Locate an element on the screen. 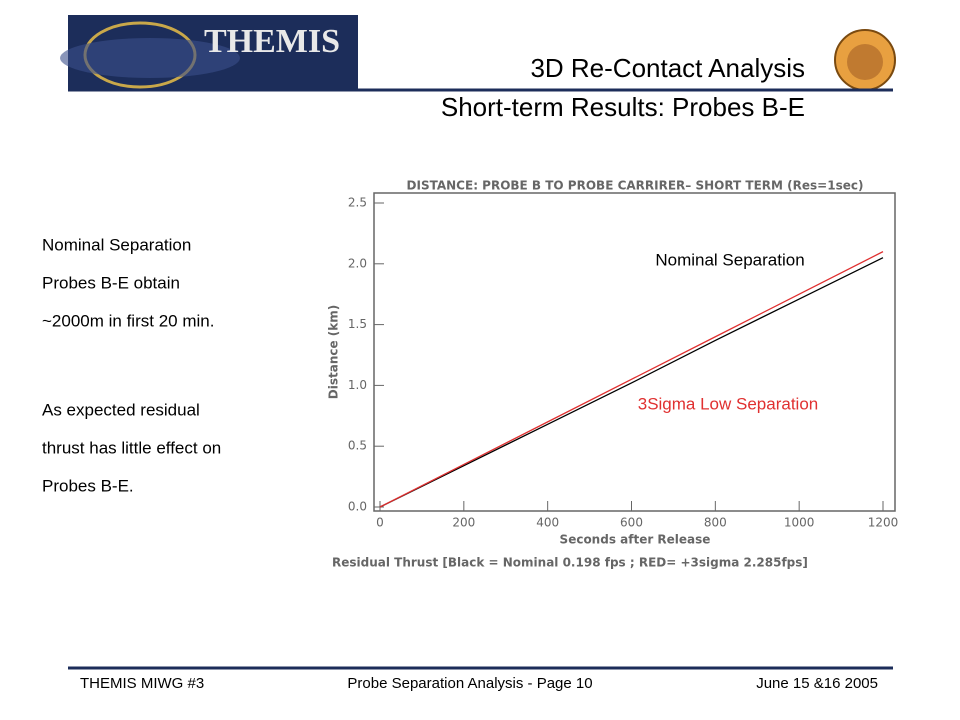 The image size is (960, 720). y-axis-label: Distance (km) is located at coordinates (334, 352).